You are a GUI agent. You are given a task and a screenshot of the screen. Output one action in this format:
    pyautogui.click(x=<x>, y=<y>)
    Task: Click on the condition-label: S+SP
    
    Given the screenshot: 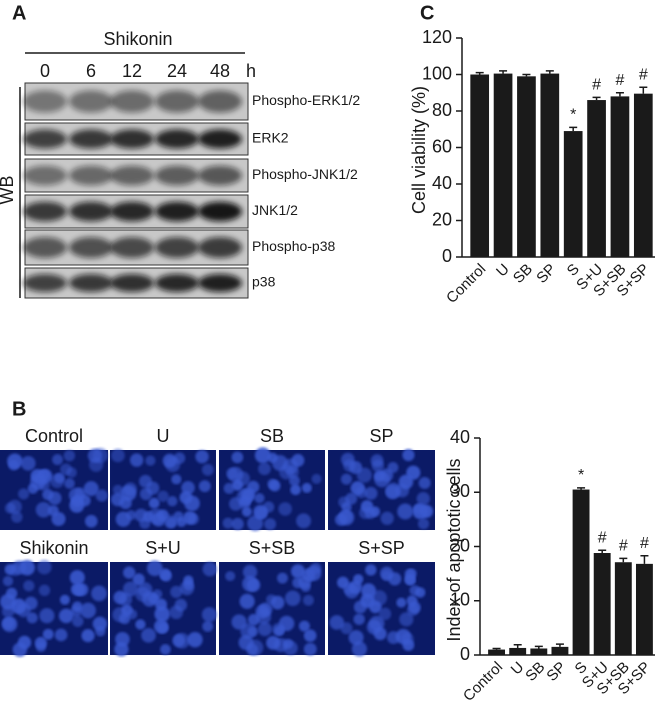 What is the action you would take?
    pyautogui.click(x=381, y=548)
    